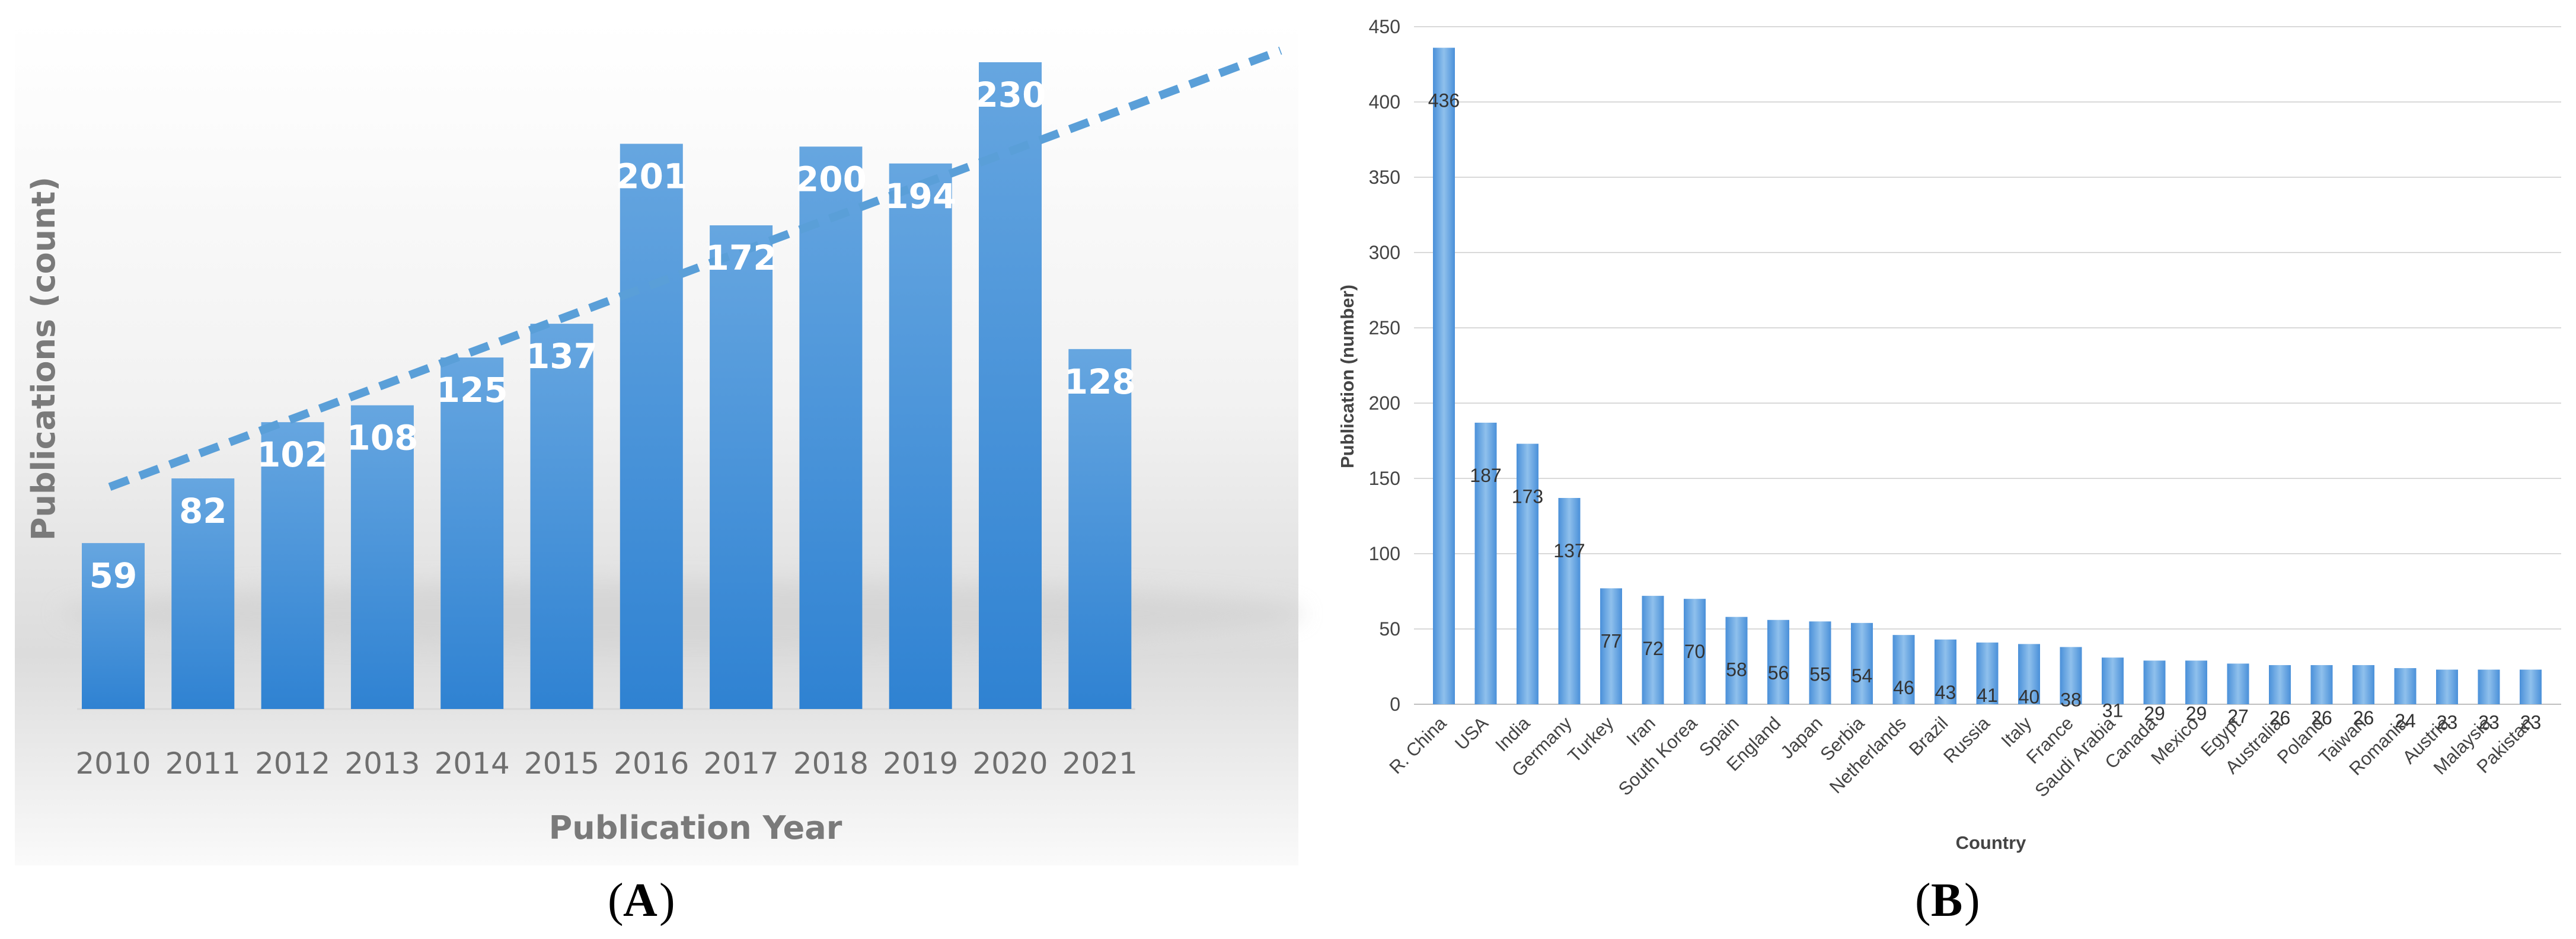 This screenshot has width=2576, height=939. I want to click on x-tick-2020: 2020, so click(1010, 763).